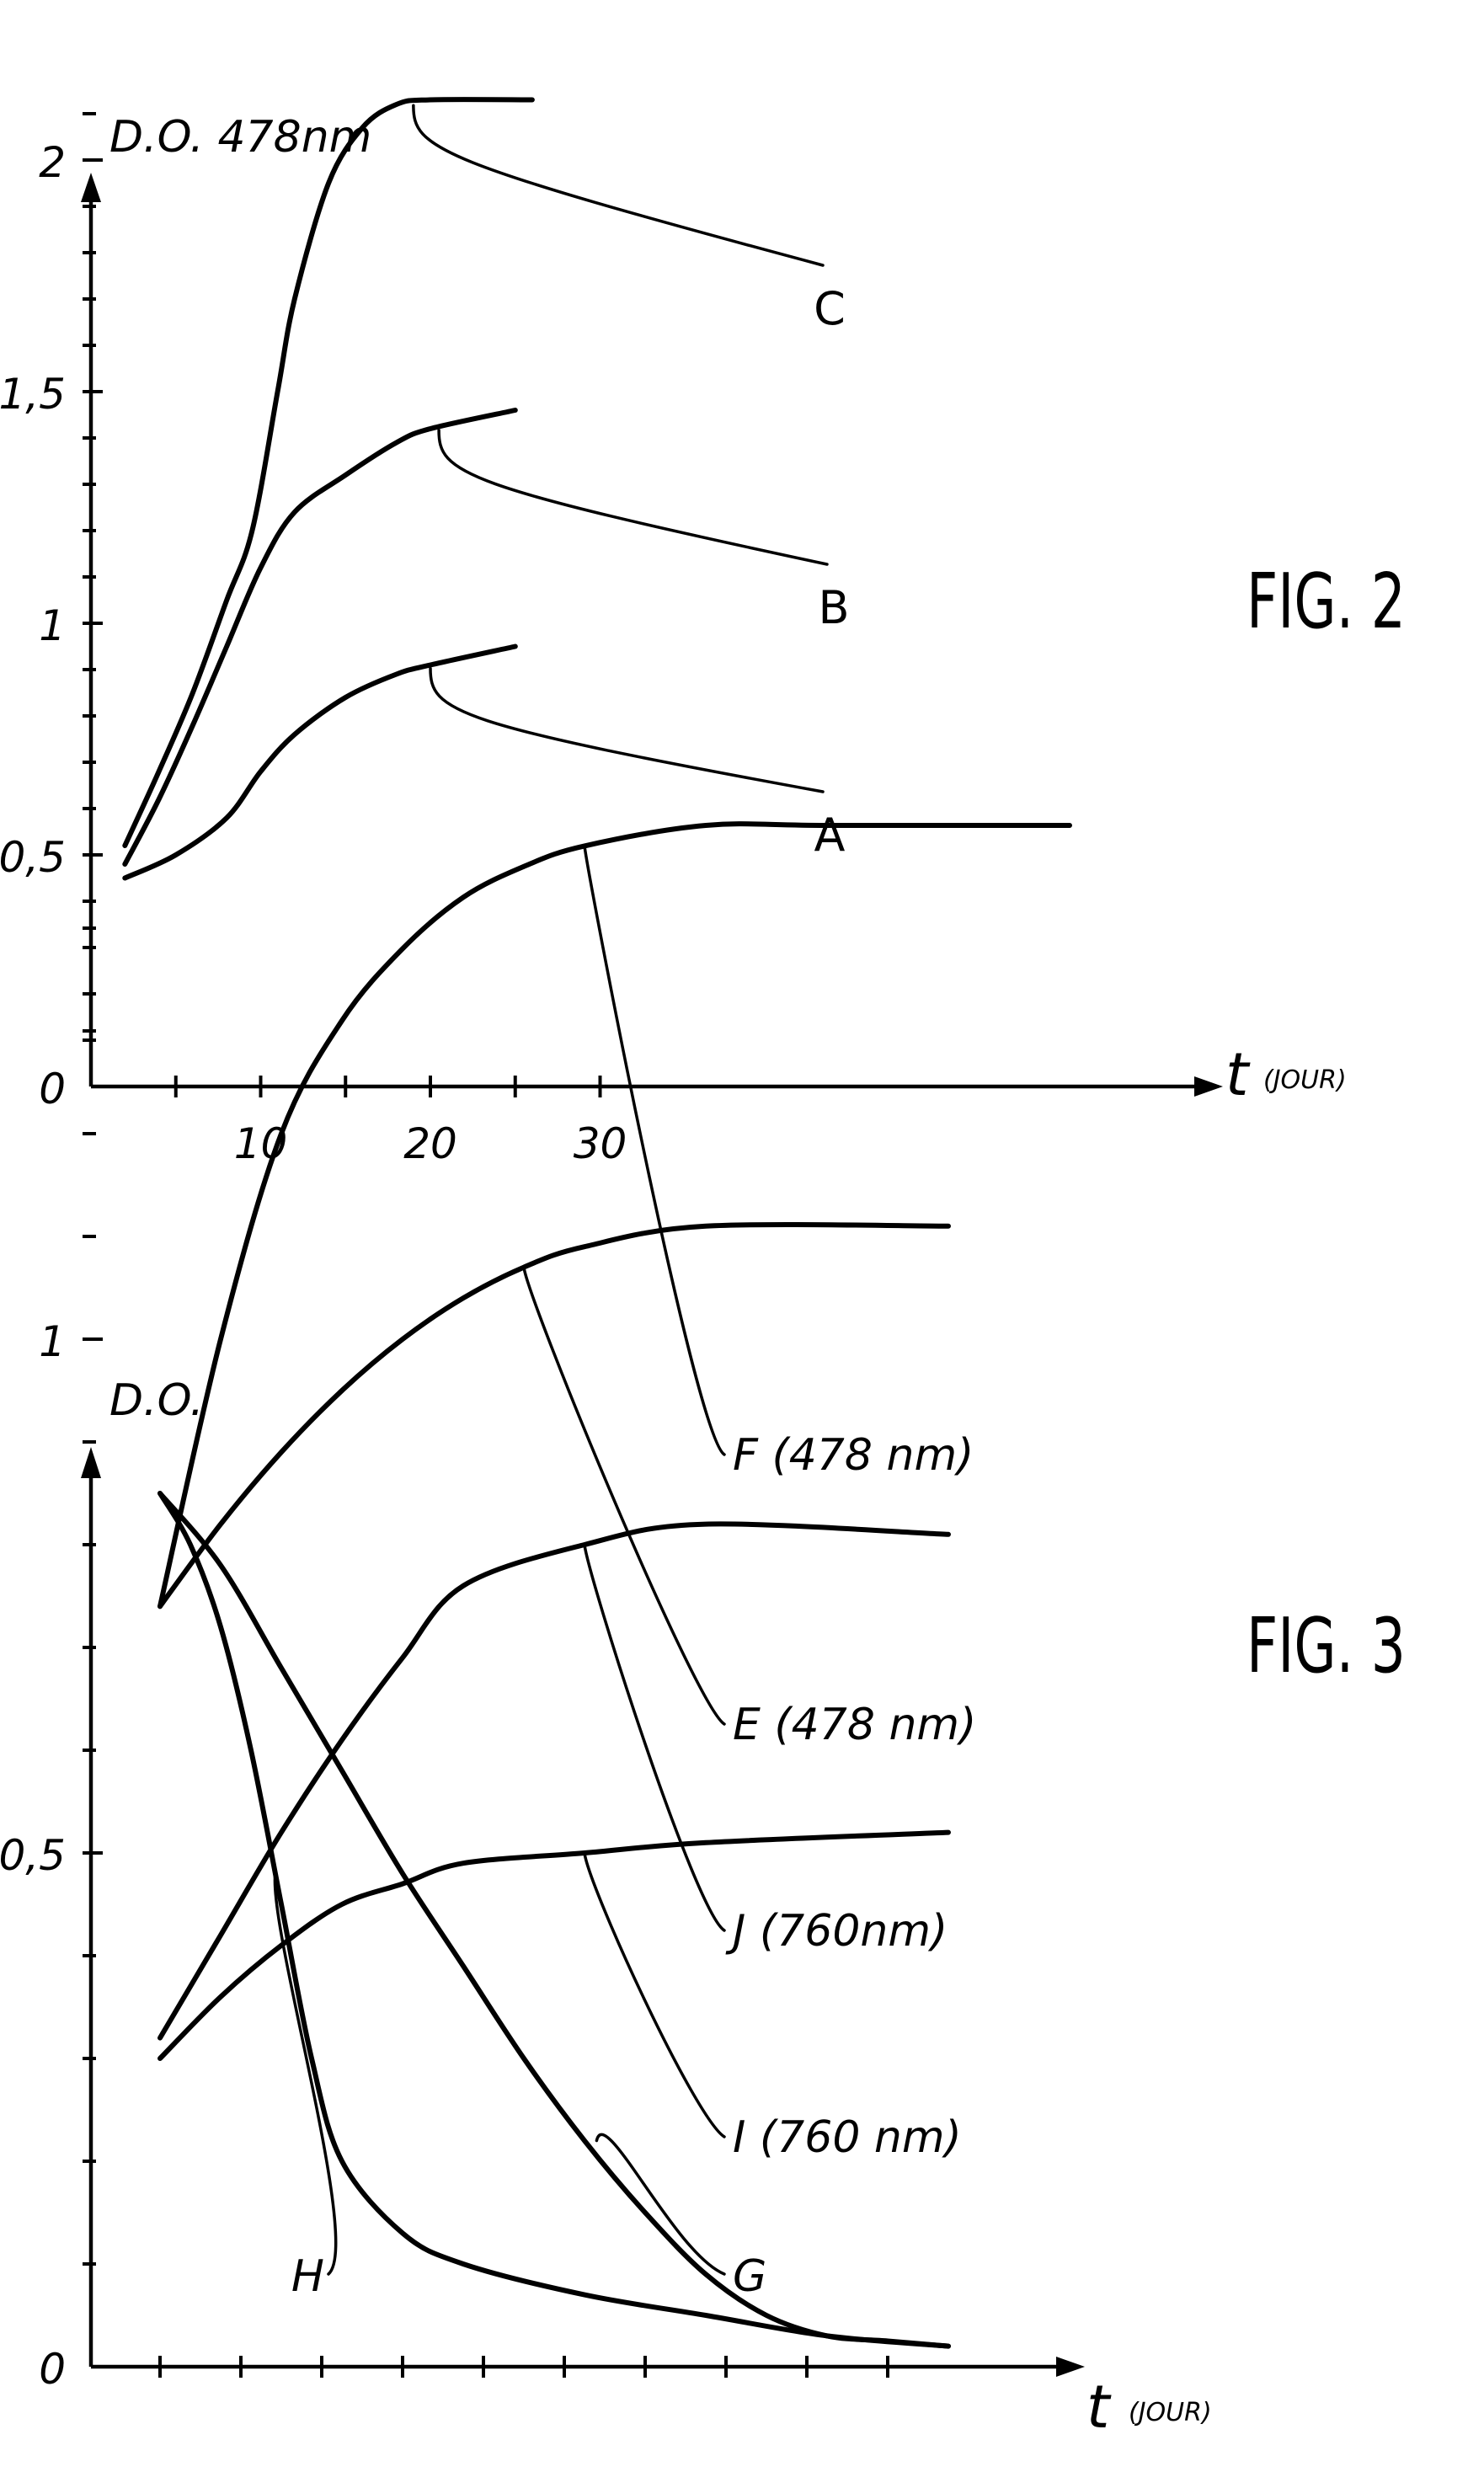 The height and width of the screenshot is (2472, 1484). What do you see at coordinates (53, 1089) in the screenshot?
I see `fig2-y-tick-label: 0` at bounding box center [53, 1089].